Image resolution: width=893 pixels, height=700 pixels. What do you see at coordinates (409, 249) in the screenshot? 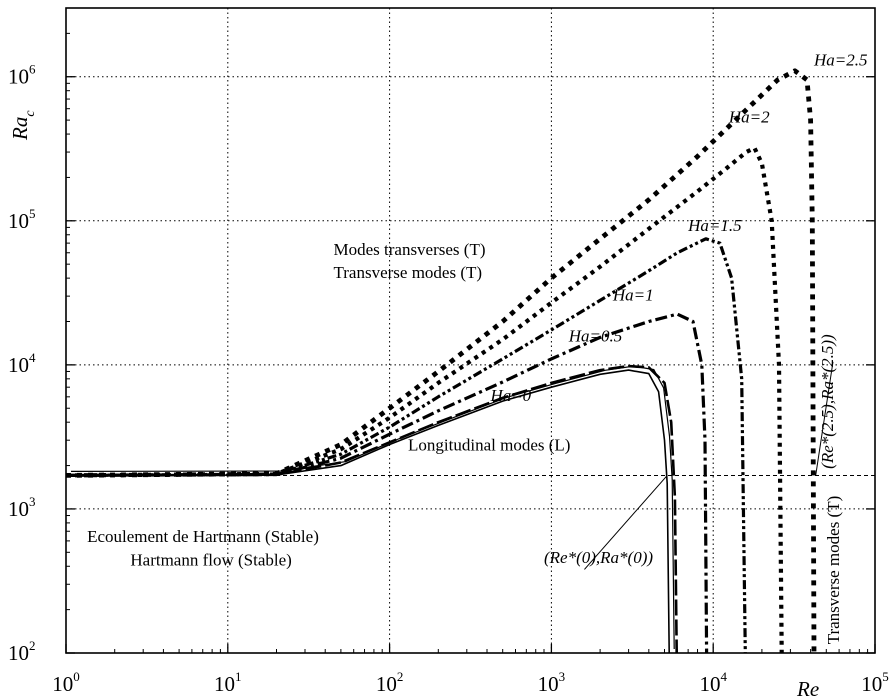
I see `annotation-modes-fr: Modes transverses (T)` at bounding box center [409, 249].